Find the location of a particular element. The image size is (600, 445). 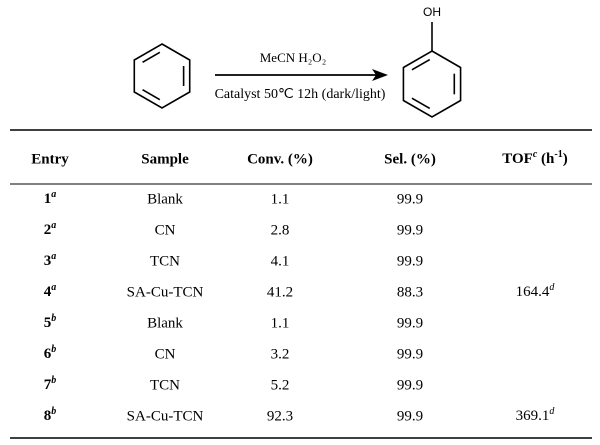

entry-number: 3 is located at coordinates (48, 261).